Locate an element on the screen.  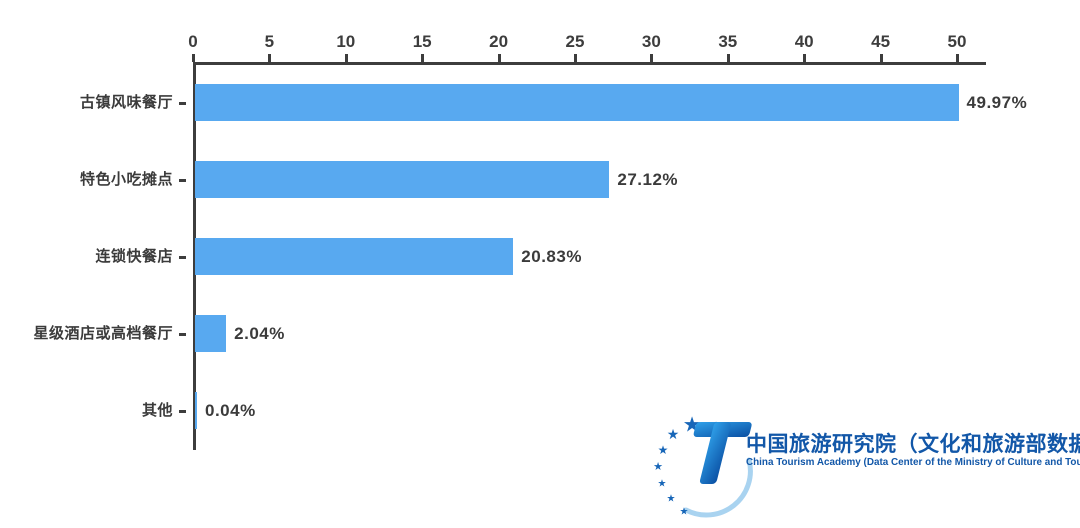
x-axis-tick-label: 50 is located at coordinates (957, 41).